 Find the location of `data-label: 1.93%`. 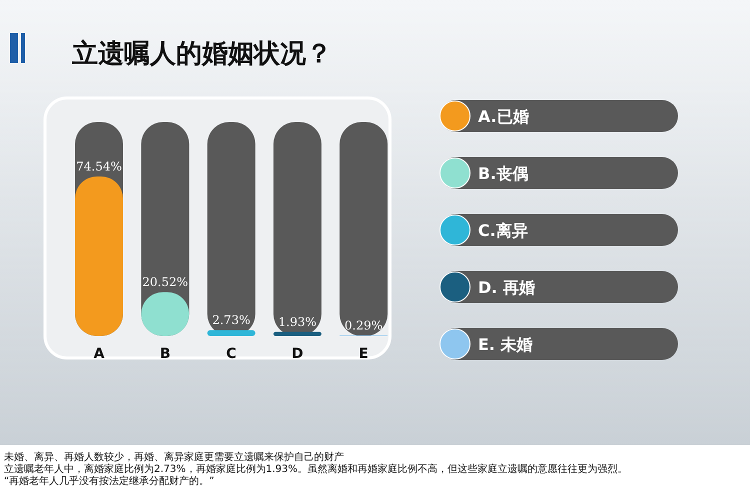

data-label: 1.93% is located at coordinates (297, 321).